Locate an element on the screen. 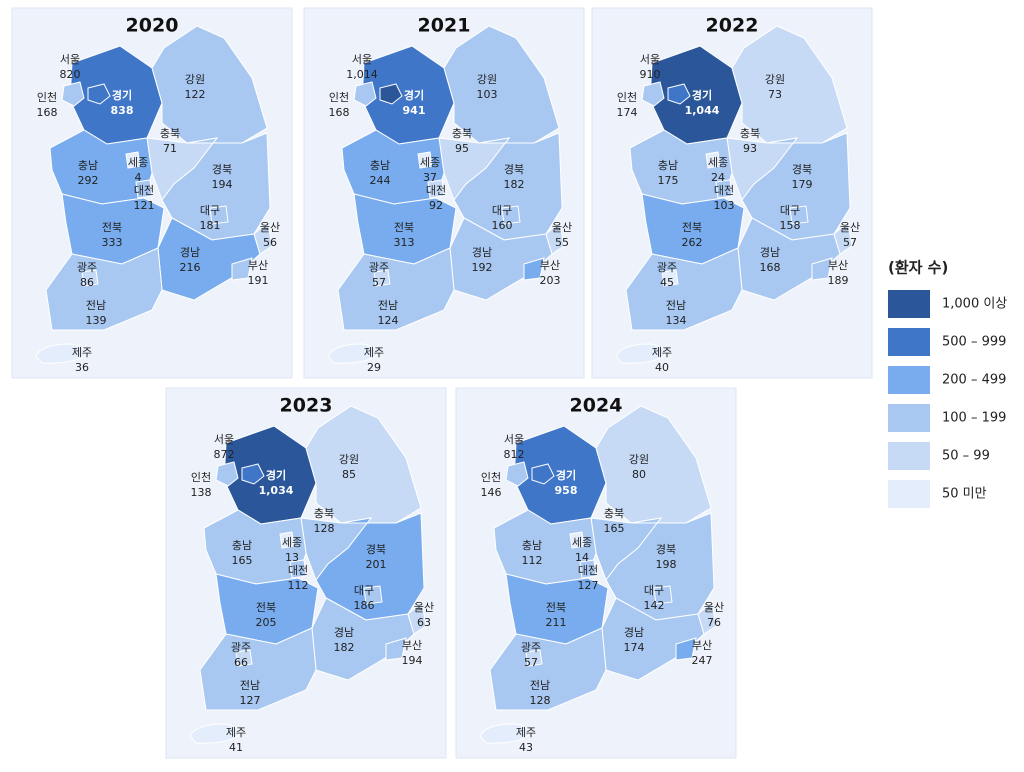 The height and width of the screenshot is (772, 1024). panel-title: 2023 is located at coordinates (306, 406).